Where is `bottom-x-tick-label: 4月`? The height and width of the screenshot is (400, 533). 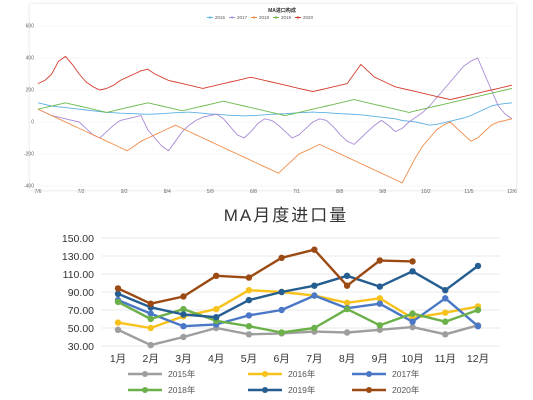
bottom-x-tick-label: 4月 is located at coordinates (216, 359).